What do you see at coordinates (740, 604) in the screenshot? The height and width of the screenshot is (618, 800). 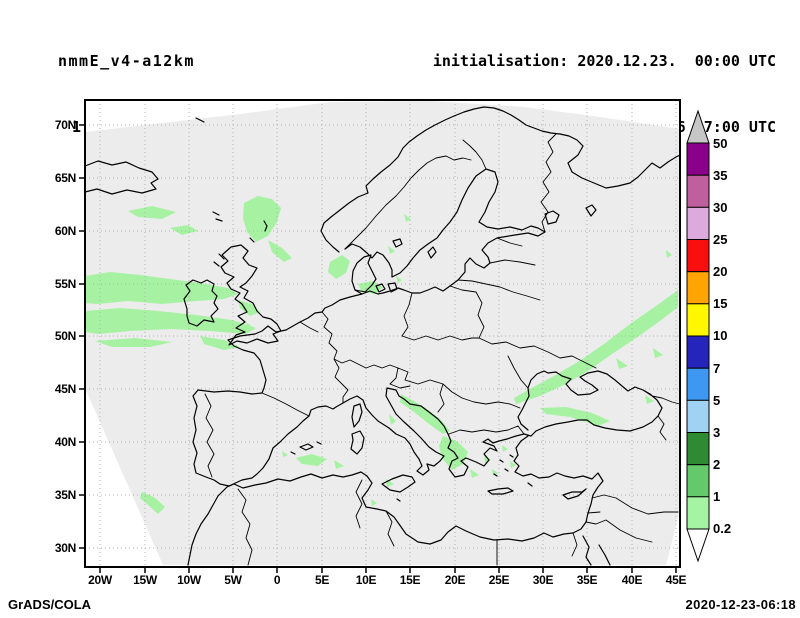 I see `creation-timestamp: 2020-12-23-06:18` at bounding box center [740, 604].